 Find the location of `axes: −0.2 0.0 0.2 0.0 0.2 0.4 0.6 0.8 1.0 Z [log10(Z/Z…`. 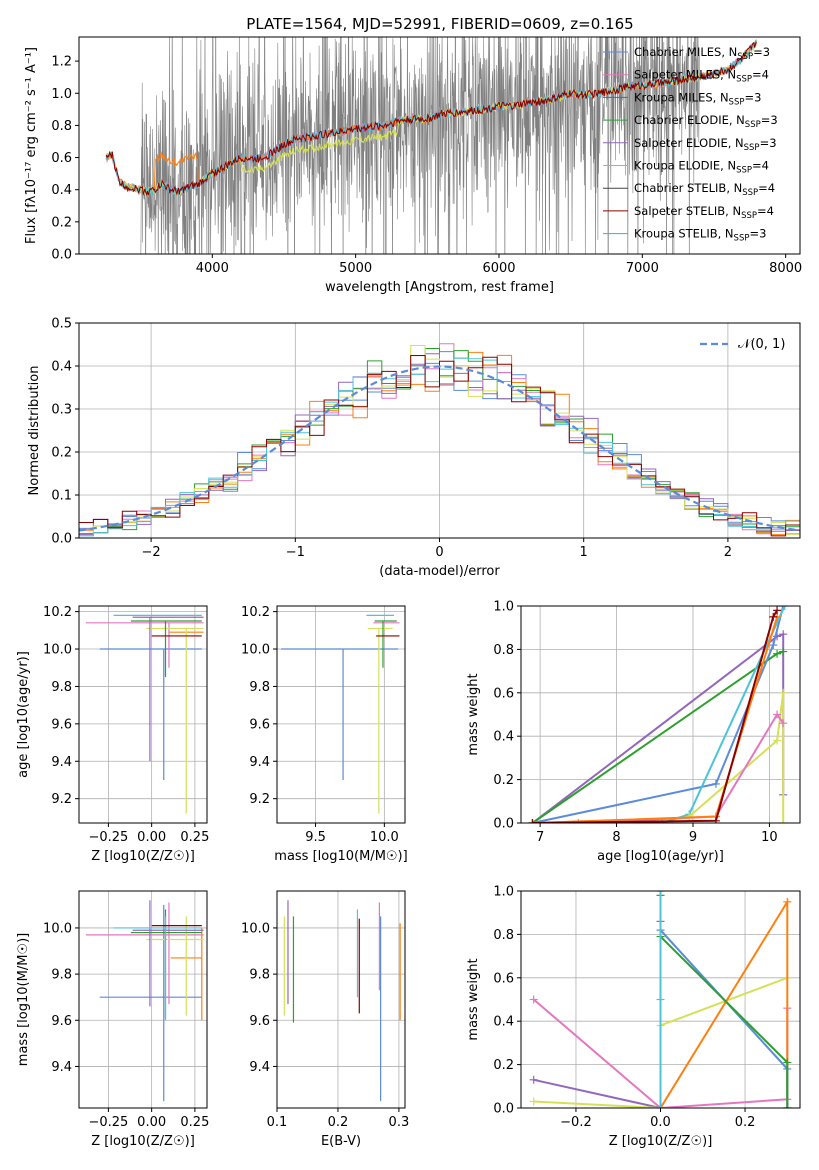

axes: −0.2 0.0 0.2 0.0 0.2 0.4 0.6 0.8 1.0 Z [log10(Z/Z… is located at coordinates (610, 1017).